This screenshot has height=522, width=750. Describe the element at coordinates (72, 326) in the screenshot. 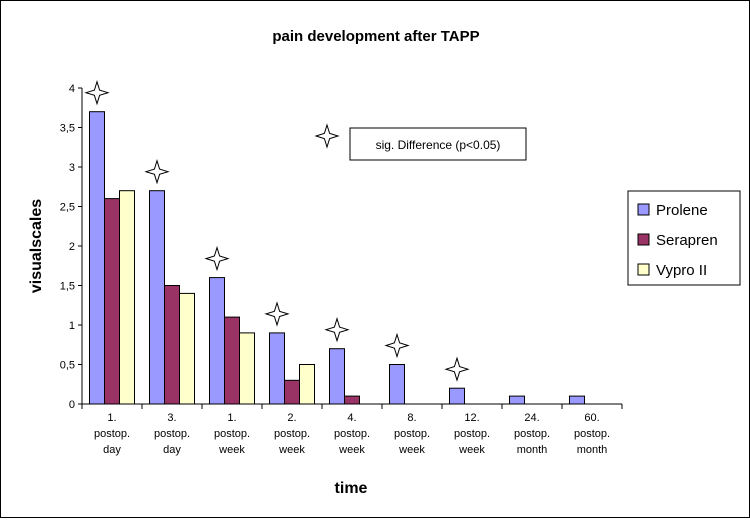

I see `y-tick-label: 1` at that location.